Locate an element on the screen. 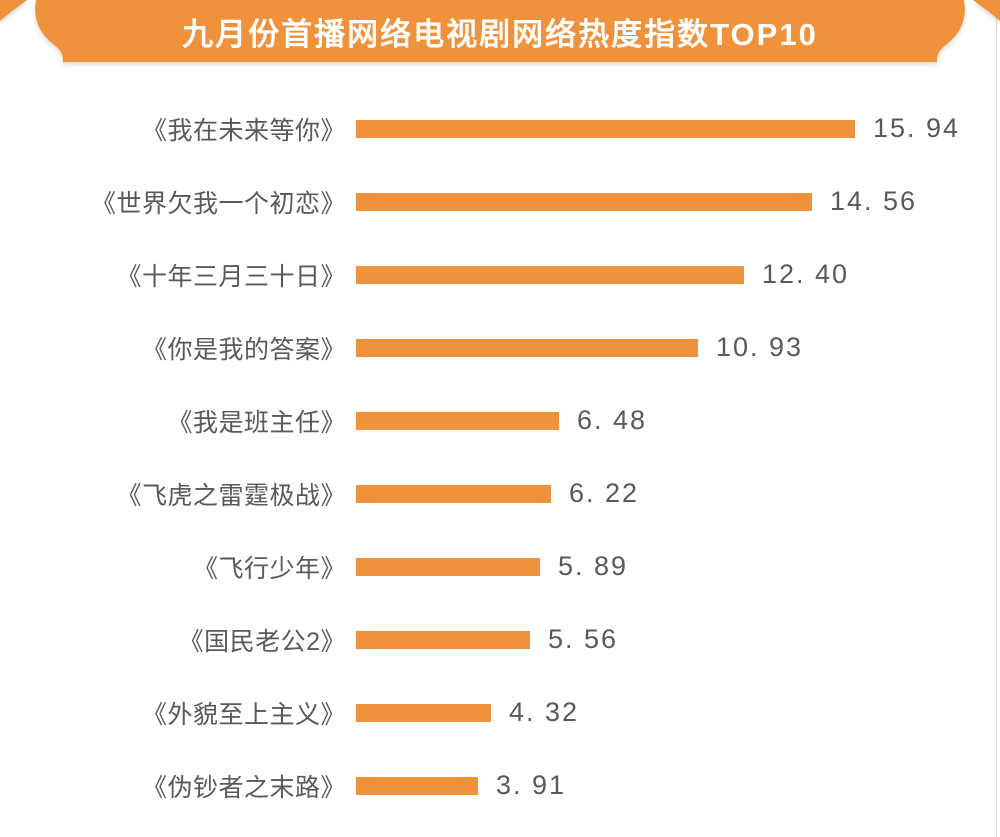 The width and height of the screenshot is (1000, 837). table-row: 《你是我的答案》 10. 93 is located at coordinates (500, 347).